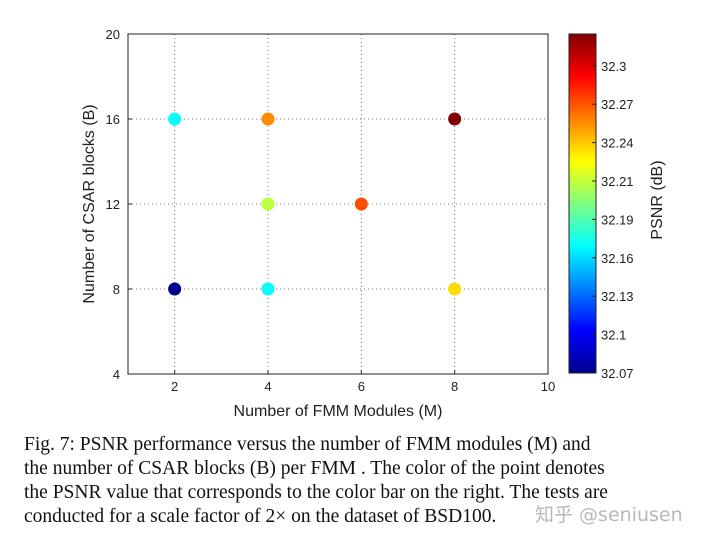 The image size is (719, 541). Describe the element at coordinates (657, 199) in the screenshot. I see `colorbar-label: PSNR (dB)` at that location.